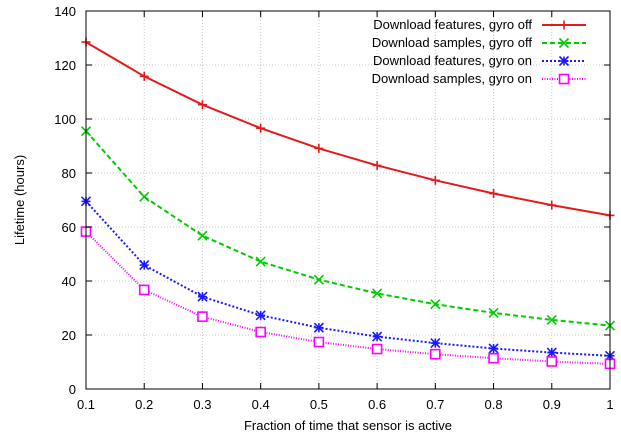 This screenshot has width=621, height=436. I want to click on x-tick-label: 0.9, so click(552, 404).